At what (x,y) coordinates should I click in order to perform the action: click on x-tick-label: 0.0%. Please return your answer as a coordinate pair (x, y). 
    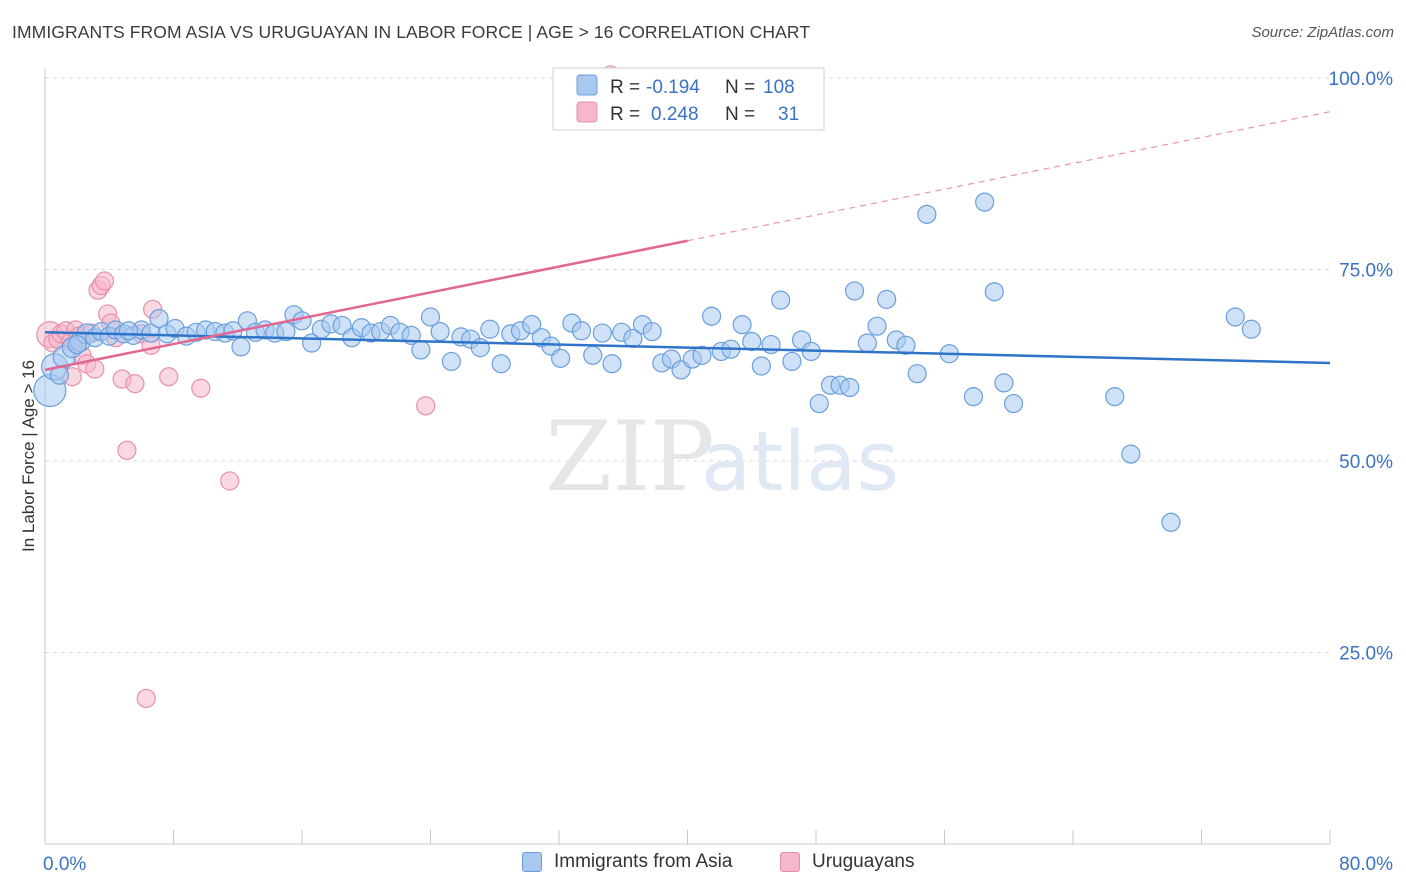
    Looking at the image, I should click on (64, 864).